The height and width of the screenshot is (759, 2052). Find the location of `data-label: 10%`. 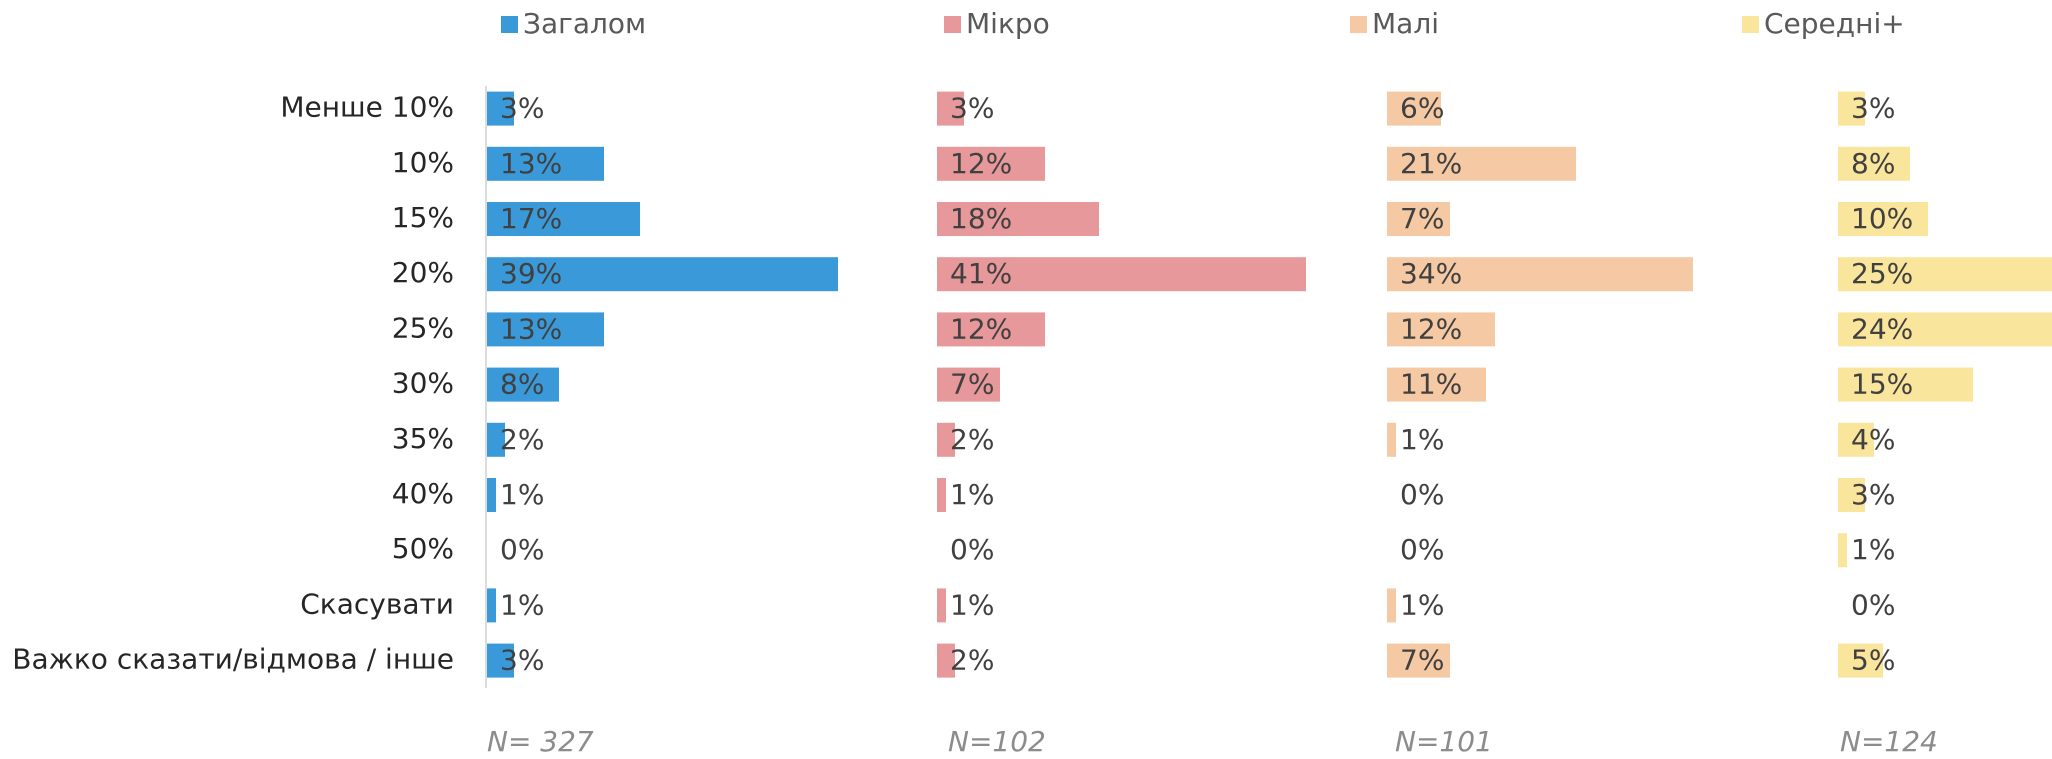

data-label: 10% is located at coordinates (1882, 218).